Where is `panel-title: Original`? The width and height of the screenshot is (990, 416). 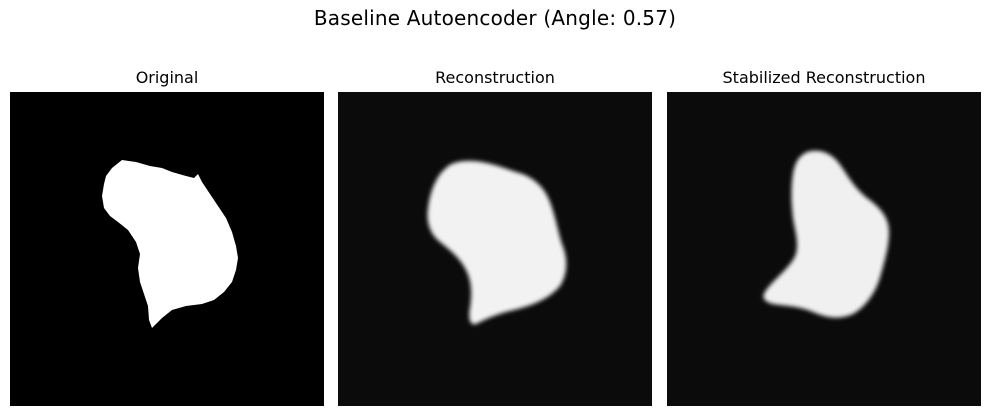
panel-title: Original is located at coordinates (167, 79).